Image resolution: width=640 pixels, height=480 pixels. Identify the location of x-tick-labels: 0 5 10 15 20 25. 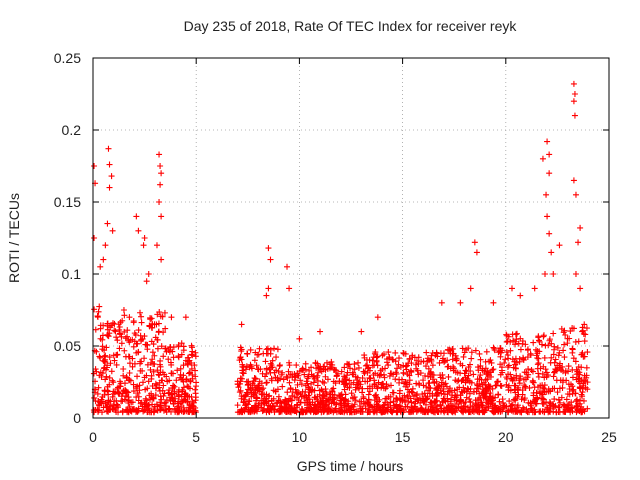
(353, 437).